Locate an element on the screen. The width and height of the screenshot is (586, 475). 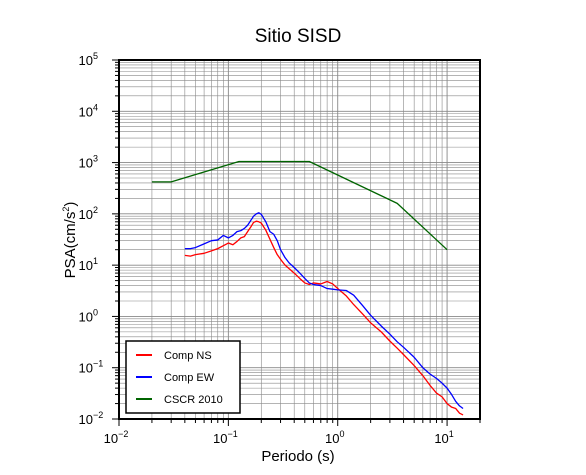
y-tick-label-exp: −1 is located at coordinates (98, 364).